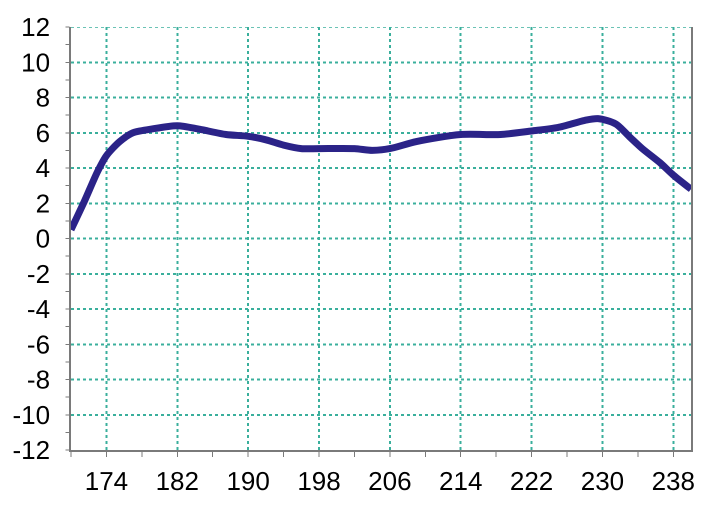 The height and width of the screenshot is (512, 718). Describe the element at coordinates (43, 168) in the screenshot. I see `y-tick-label: 4` at that location.